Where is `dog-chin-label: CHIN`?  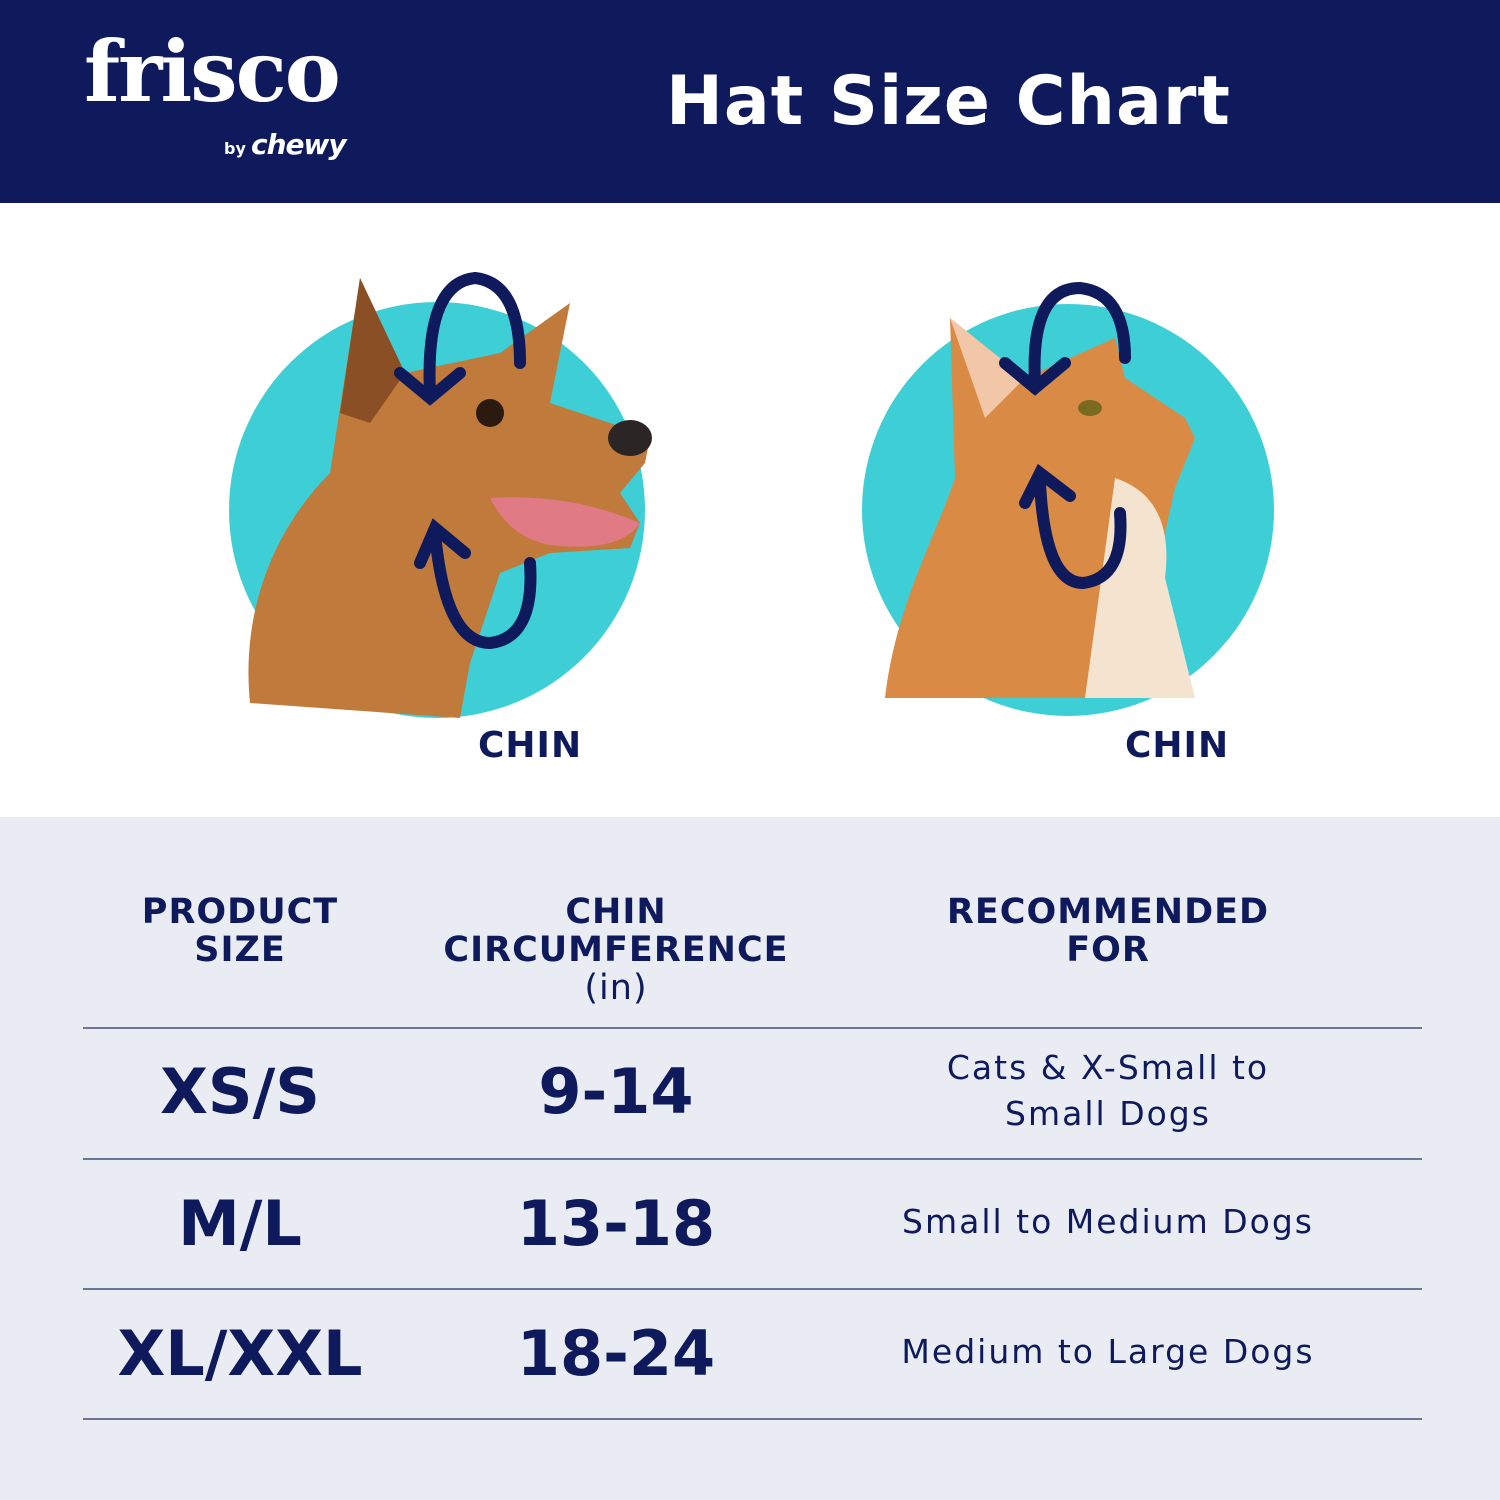
dog-chin-label: CHIN is located at coordinates (530, 745).